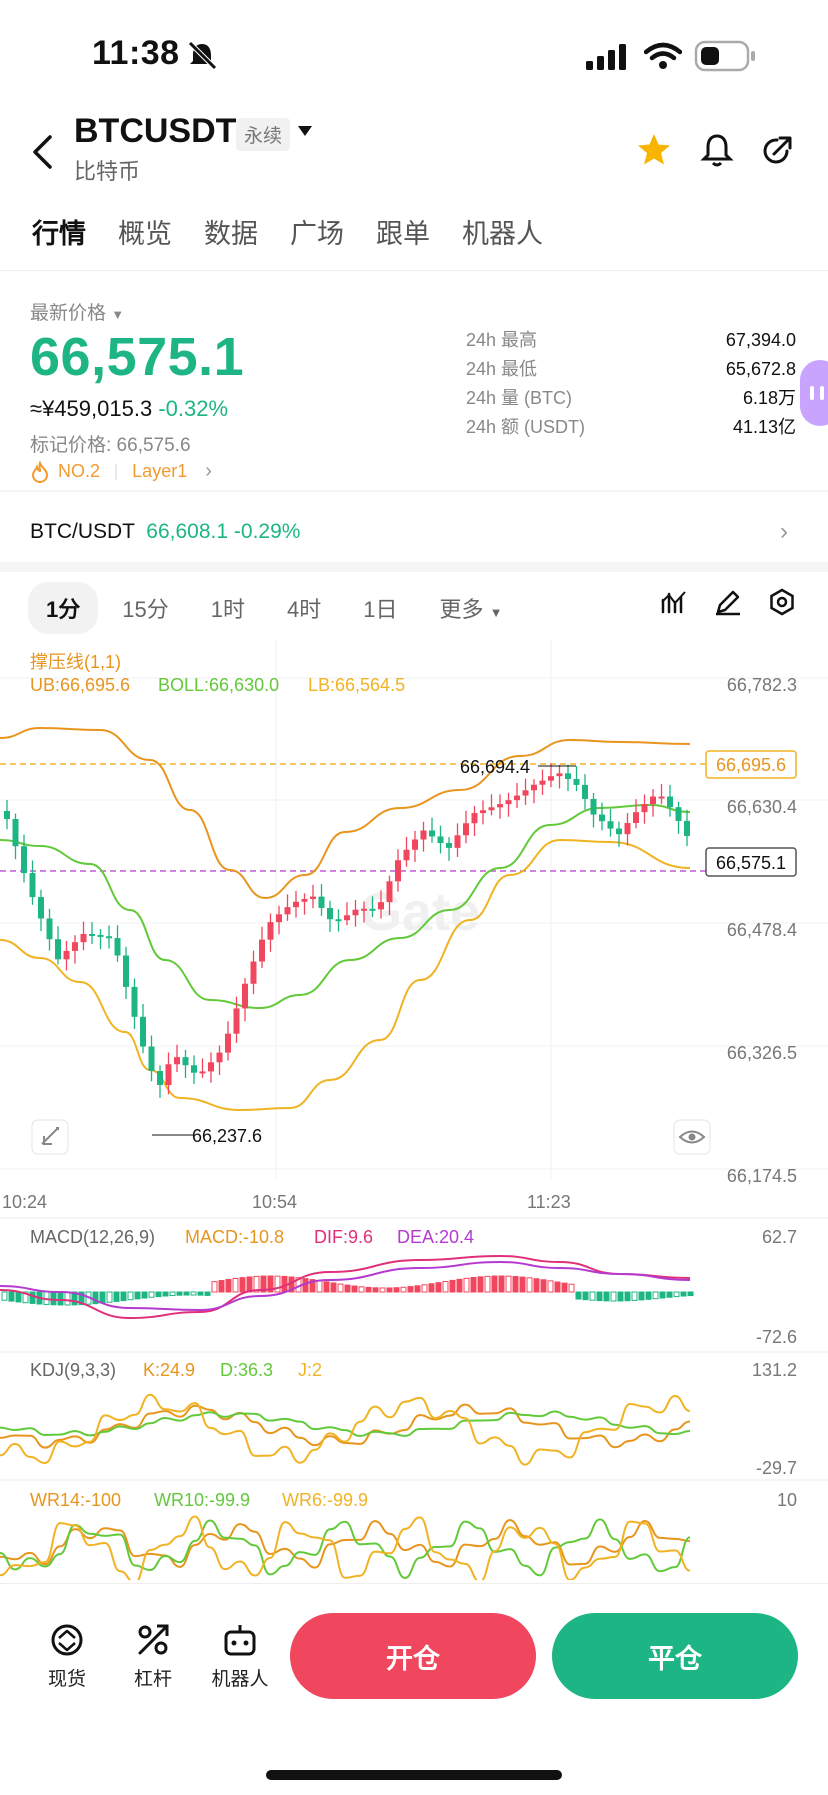 The width and height of the screenshot is (828, 1795). I want to click on tags-row: NO.2 | Layer1 ›, so click(121, 471).